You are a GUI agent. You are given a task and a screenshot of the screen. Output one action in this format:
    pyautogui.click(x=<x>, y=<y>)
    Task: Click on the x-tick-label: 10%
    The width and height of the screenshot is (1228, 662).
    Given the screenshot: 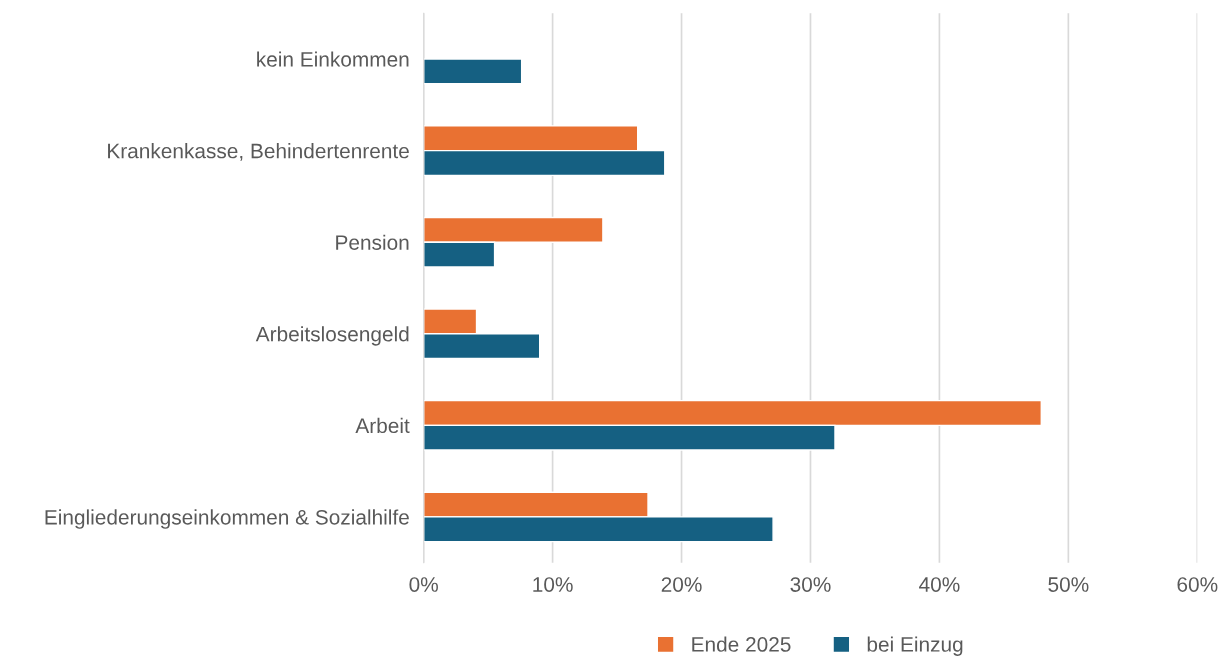 What is the action you would take?
    pyautogui.click(x=553, y=584)
    